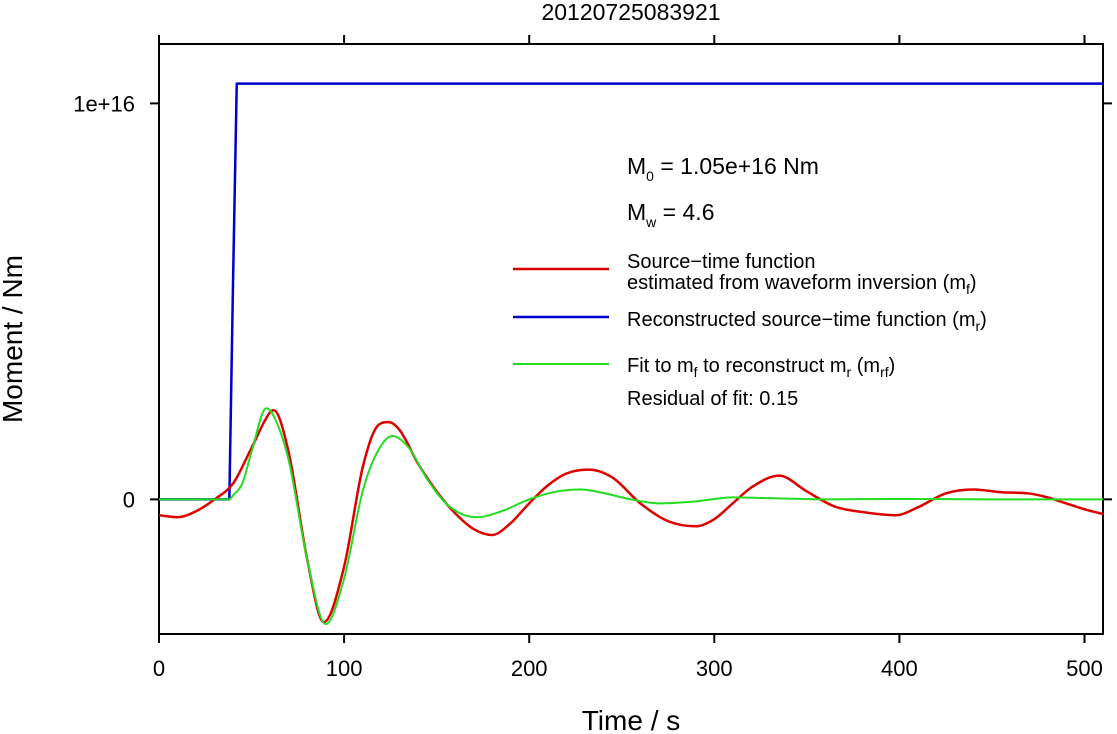 Image resolution: width=1117 pixels, height=734 pixels. Describe the element at coordinates (802, 284) in the screenshot. I see `legend-label-red-2: estimated from waveform inversion (mf)` at that location.